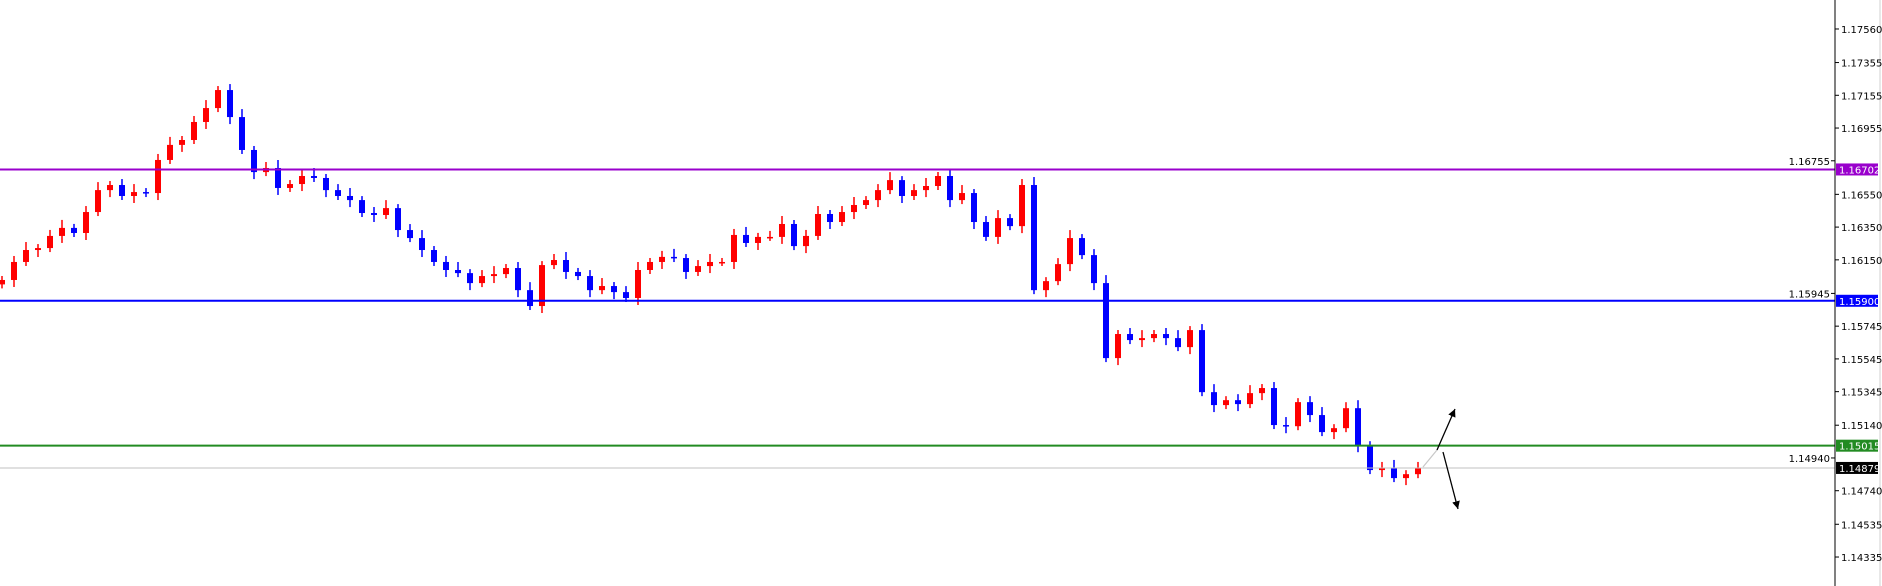 The image size is (1882, 586). Describe the element at coordinates (1861, 30) in the screenshot. I see `tick-label: 1.17560` at that location.